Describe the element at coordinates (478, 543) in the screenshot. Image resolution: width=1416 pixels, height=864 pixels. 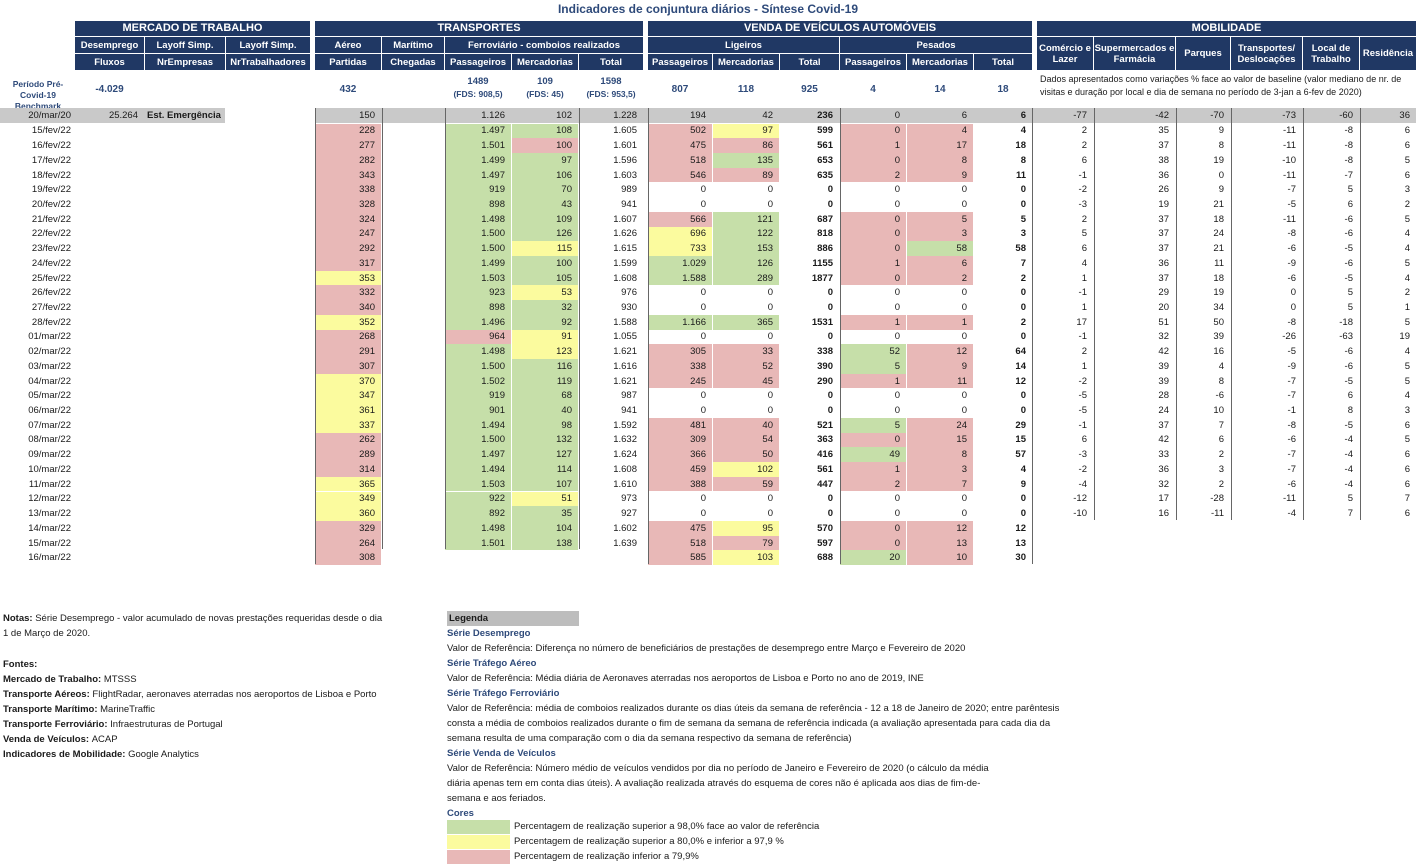
I see `row-rail-pass: 1.501` at that location.